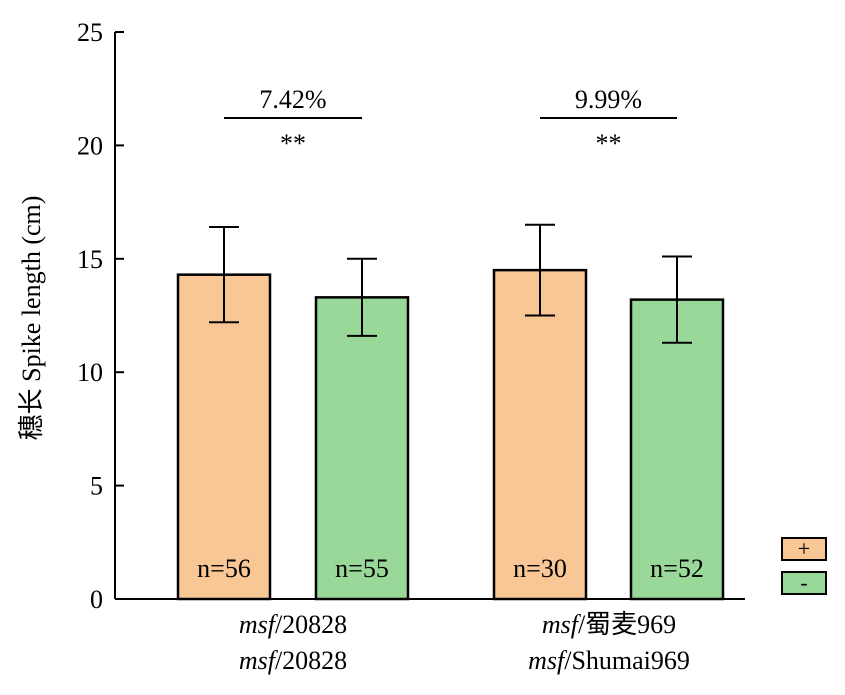  What do you see at coordinates (90, 259) in the screenshot?
I see `y-tick-label: 15` at bounding box center [90, 259].